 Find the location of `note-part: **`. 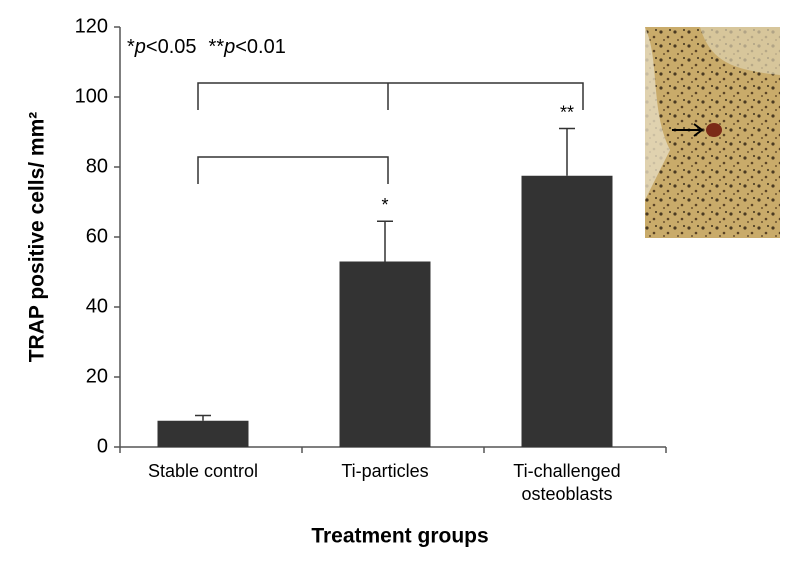

note-part: ** is located at coordinates (217, 47).